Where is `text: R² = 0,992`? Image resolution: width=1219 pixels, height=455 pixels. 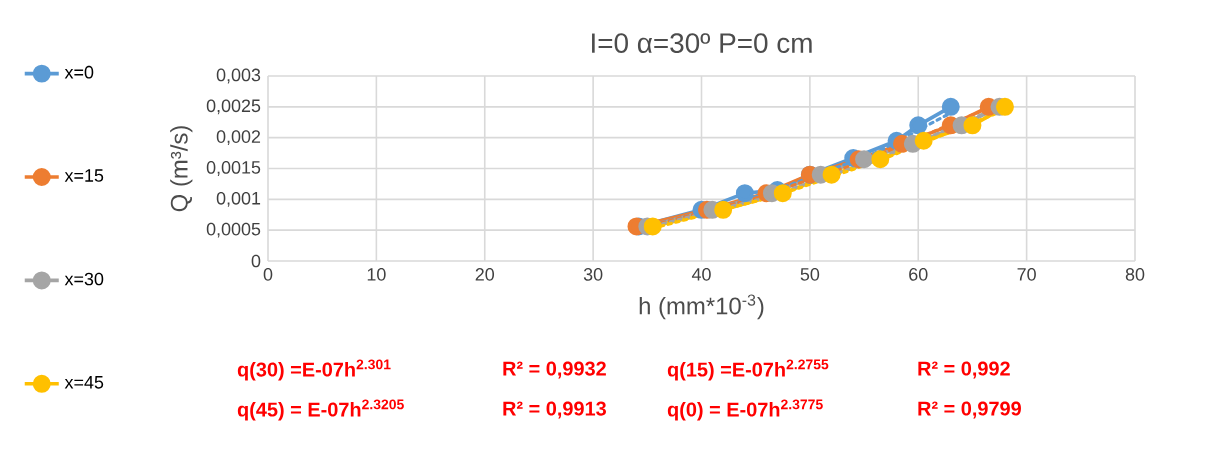
text: R² = 0,992 is located at coordinates (964, 370).